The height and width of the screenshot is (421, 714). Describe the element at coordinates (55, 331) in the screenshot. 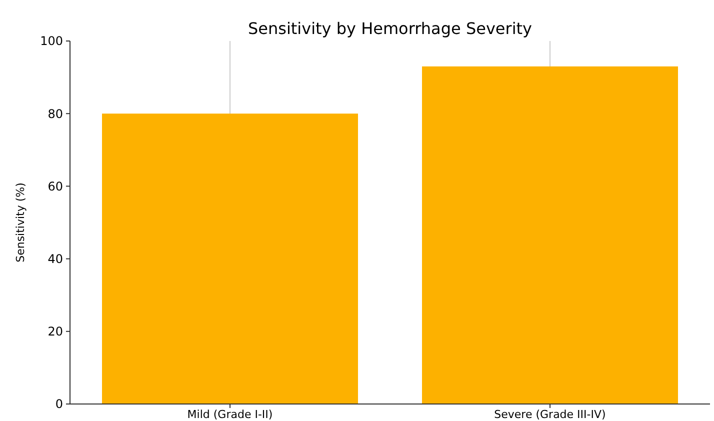

I see `y-tick-label: 20` at that location.